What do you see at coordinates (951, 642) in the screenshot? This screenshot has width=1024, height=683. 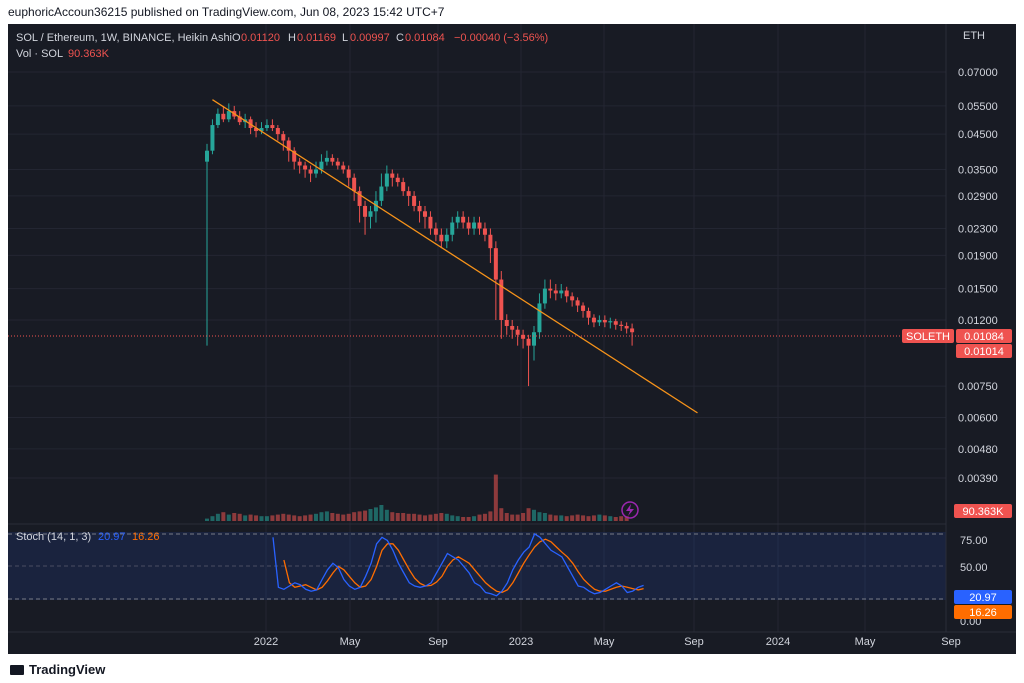 I see `time-label-sep-2024: Sep` at bounding box center [951, 642].